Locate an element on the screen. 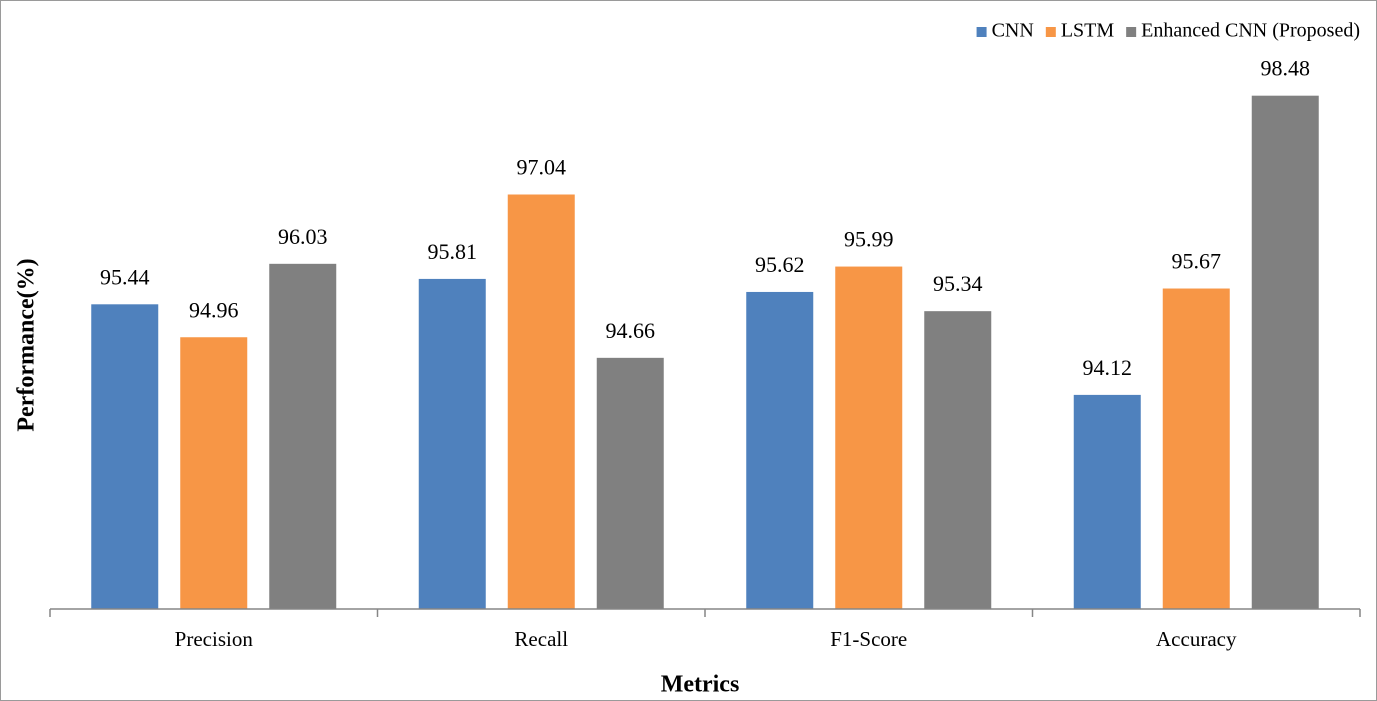  data-label: 95.99 is located at coordinates (869, 239).